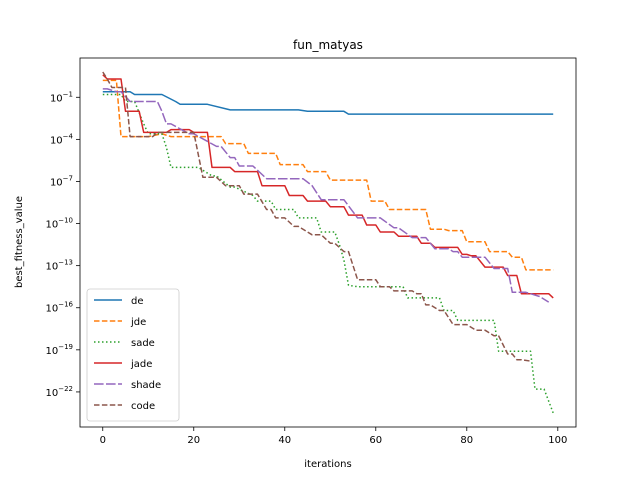 The width and height of the screenshot is (640, 480). I want to click on y-tick-label: 10⁻¹³, so click(59, 266).